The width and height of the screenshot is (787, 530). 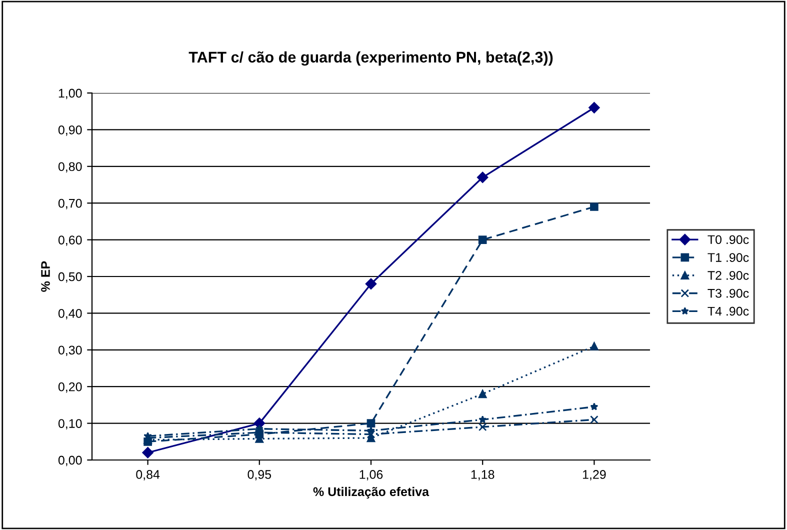 I want to click on legend-label: T1 .90c, so click(x=728, y=257).